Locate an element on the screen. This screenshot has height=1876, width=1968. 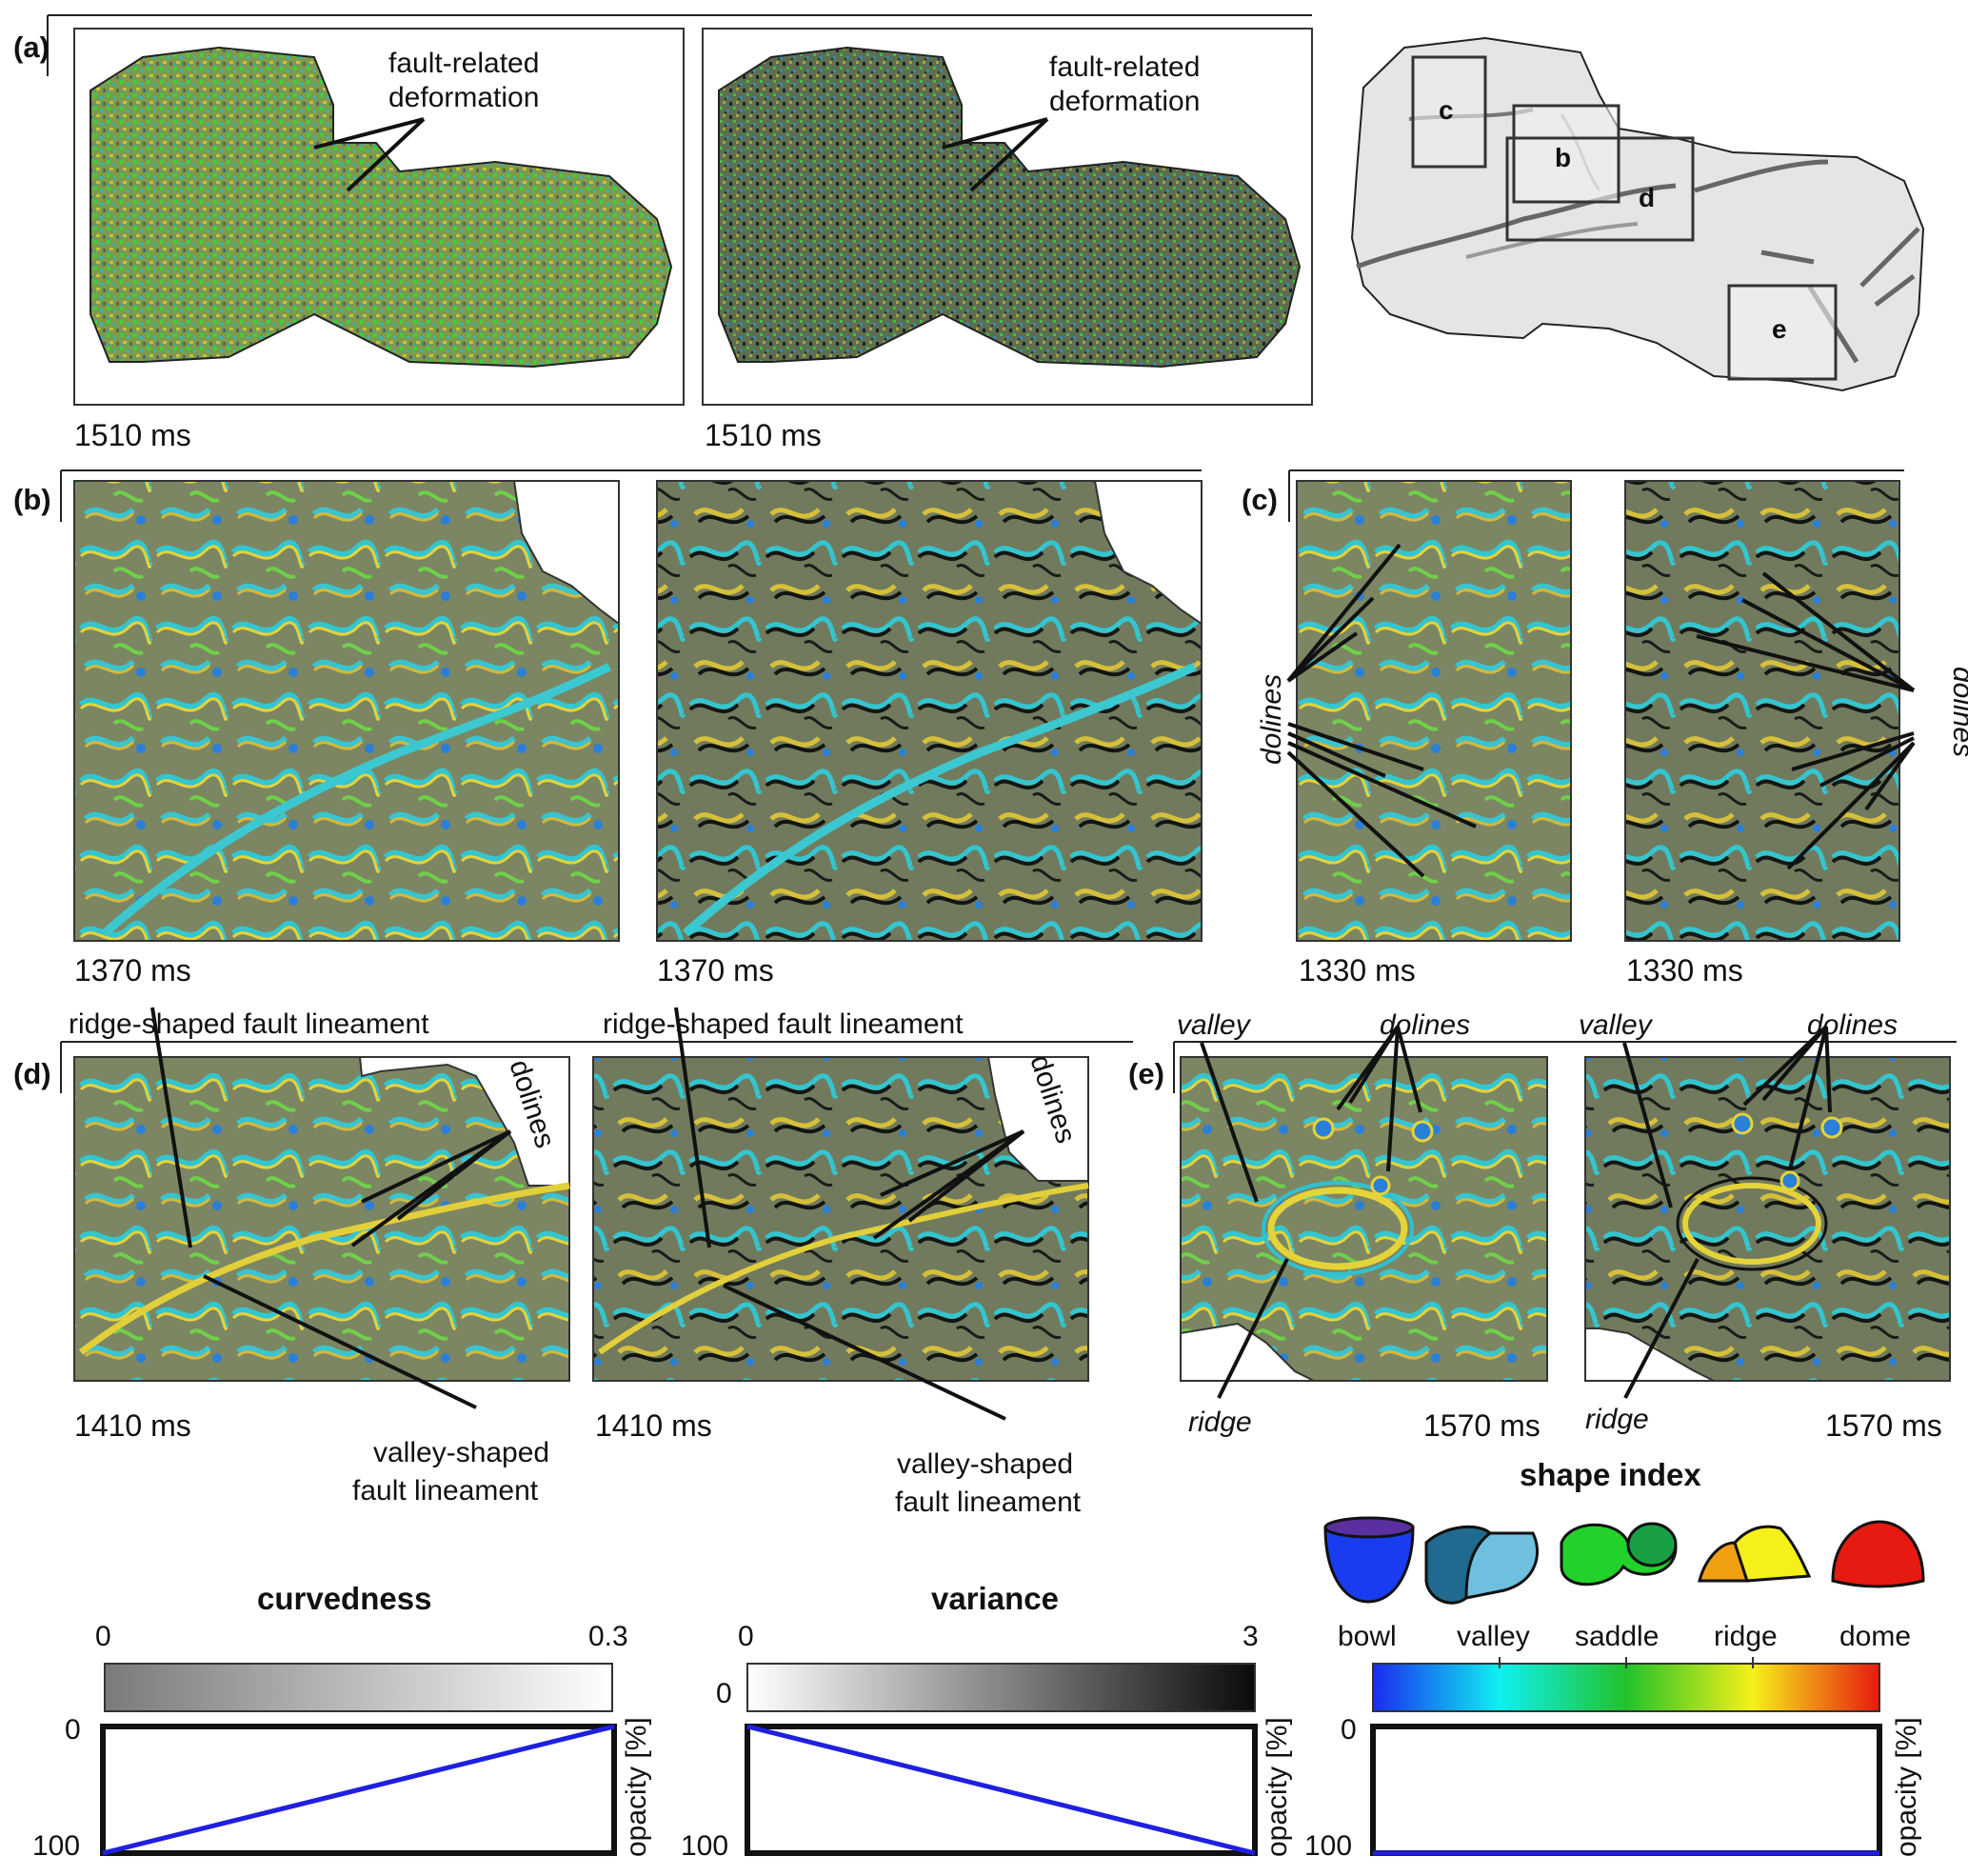
variance-opacity-top: 0 is located at coordinates (724, 1693).